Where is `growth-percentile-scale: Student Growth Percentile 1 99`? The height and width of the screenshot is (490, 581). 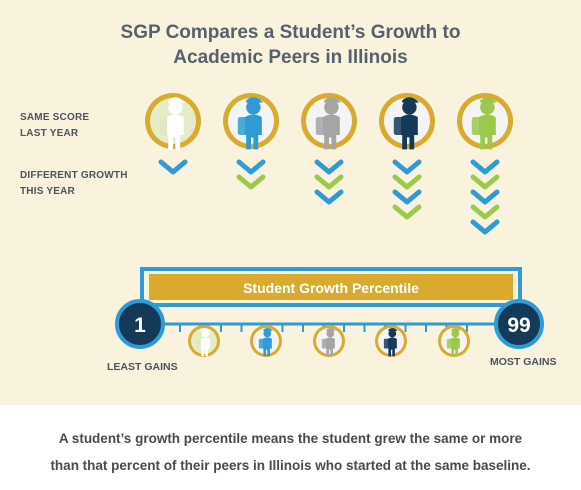
growth-percentile-scale: Student Growth Percentile 1 99 is located at coordinates (329, 312).